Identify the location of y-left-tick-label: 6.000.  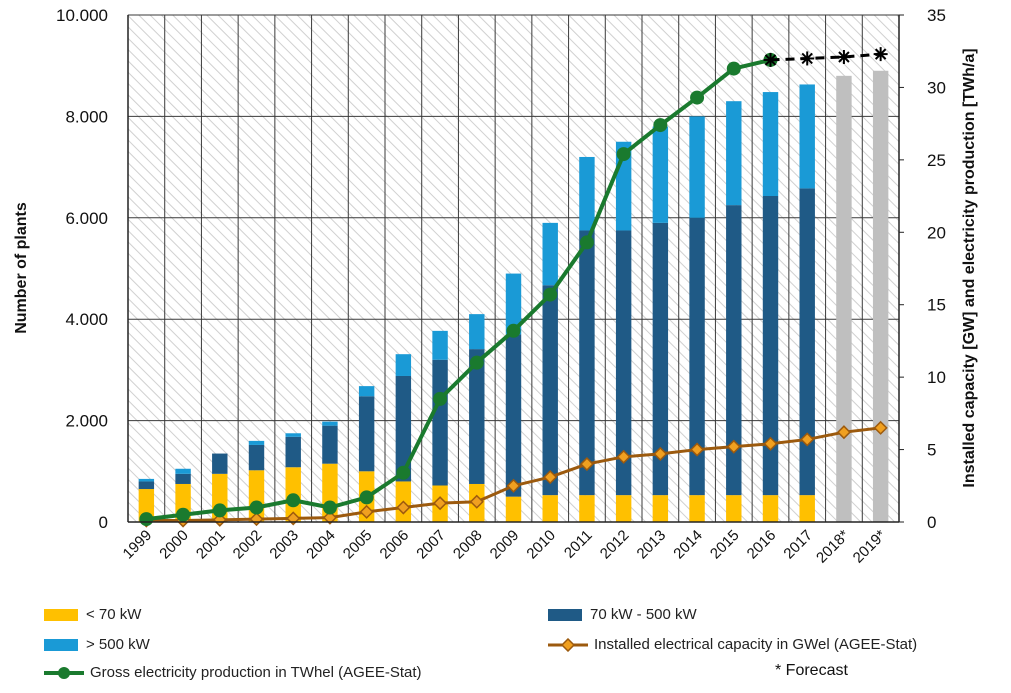
(86, 218).